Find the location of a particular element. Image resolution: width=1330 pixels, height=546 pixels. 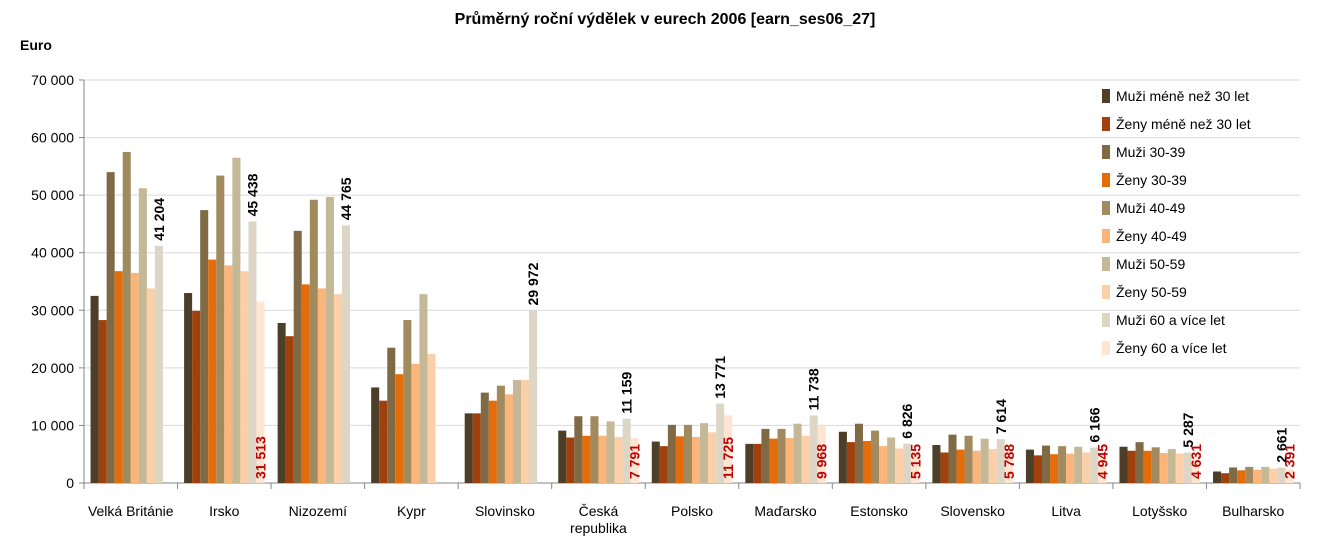

y-tick-label: 70 000 is located at coordinates (52, 80).